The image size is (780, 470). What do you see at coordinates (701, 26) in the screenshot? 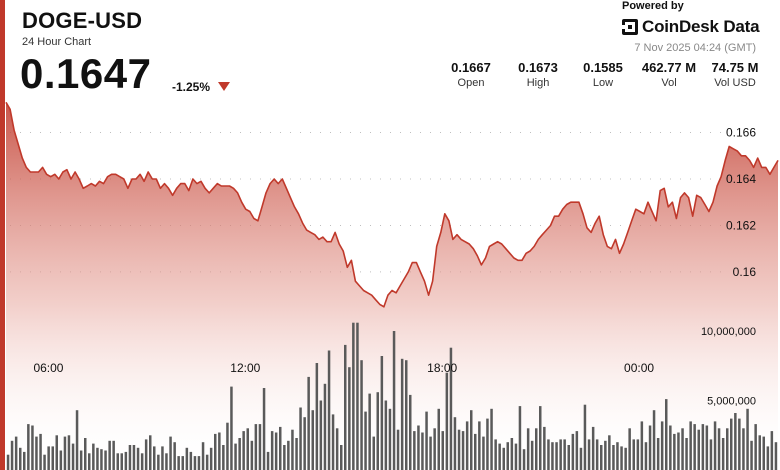
I see `brand-name: CoinDesk Data` at bounding box center [701, 26].